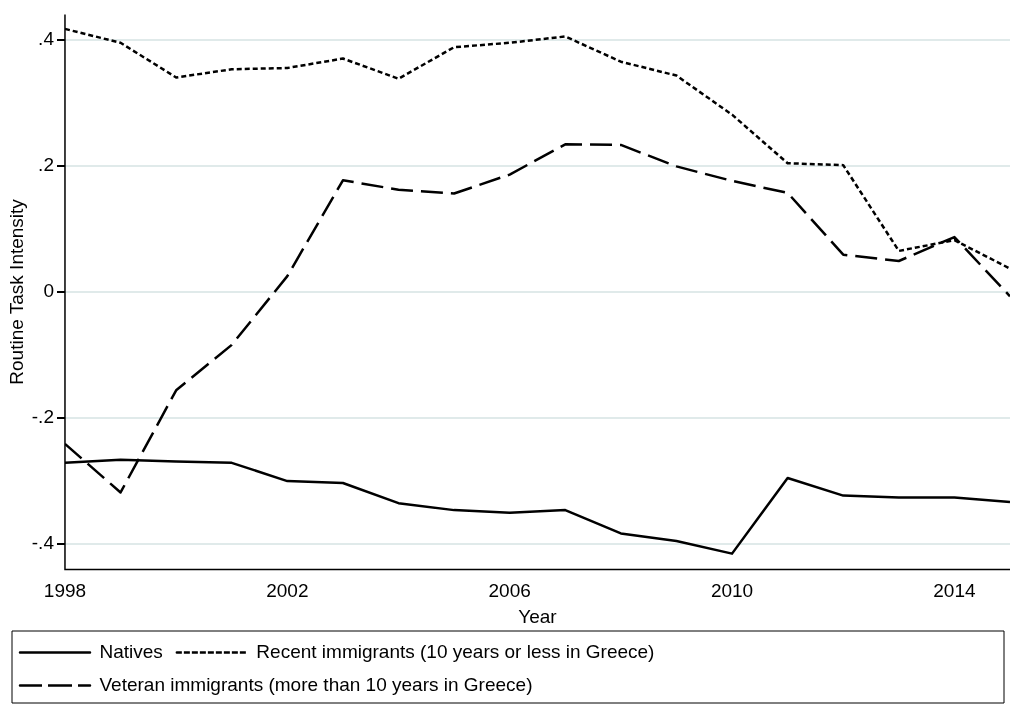  What do you see at coordinates (46, 38) in the screenshot?
I see `y-tick-label: .4` at bounding box center [46, 38].